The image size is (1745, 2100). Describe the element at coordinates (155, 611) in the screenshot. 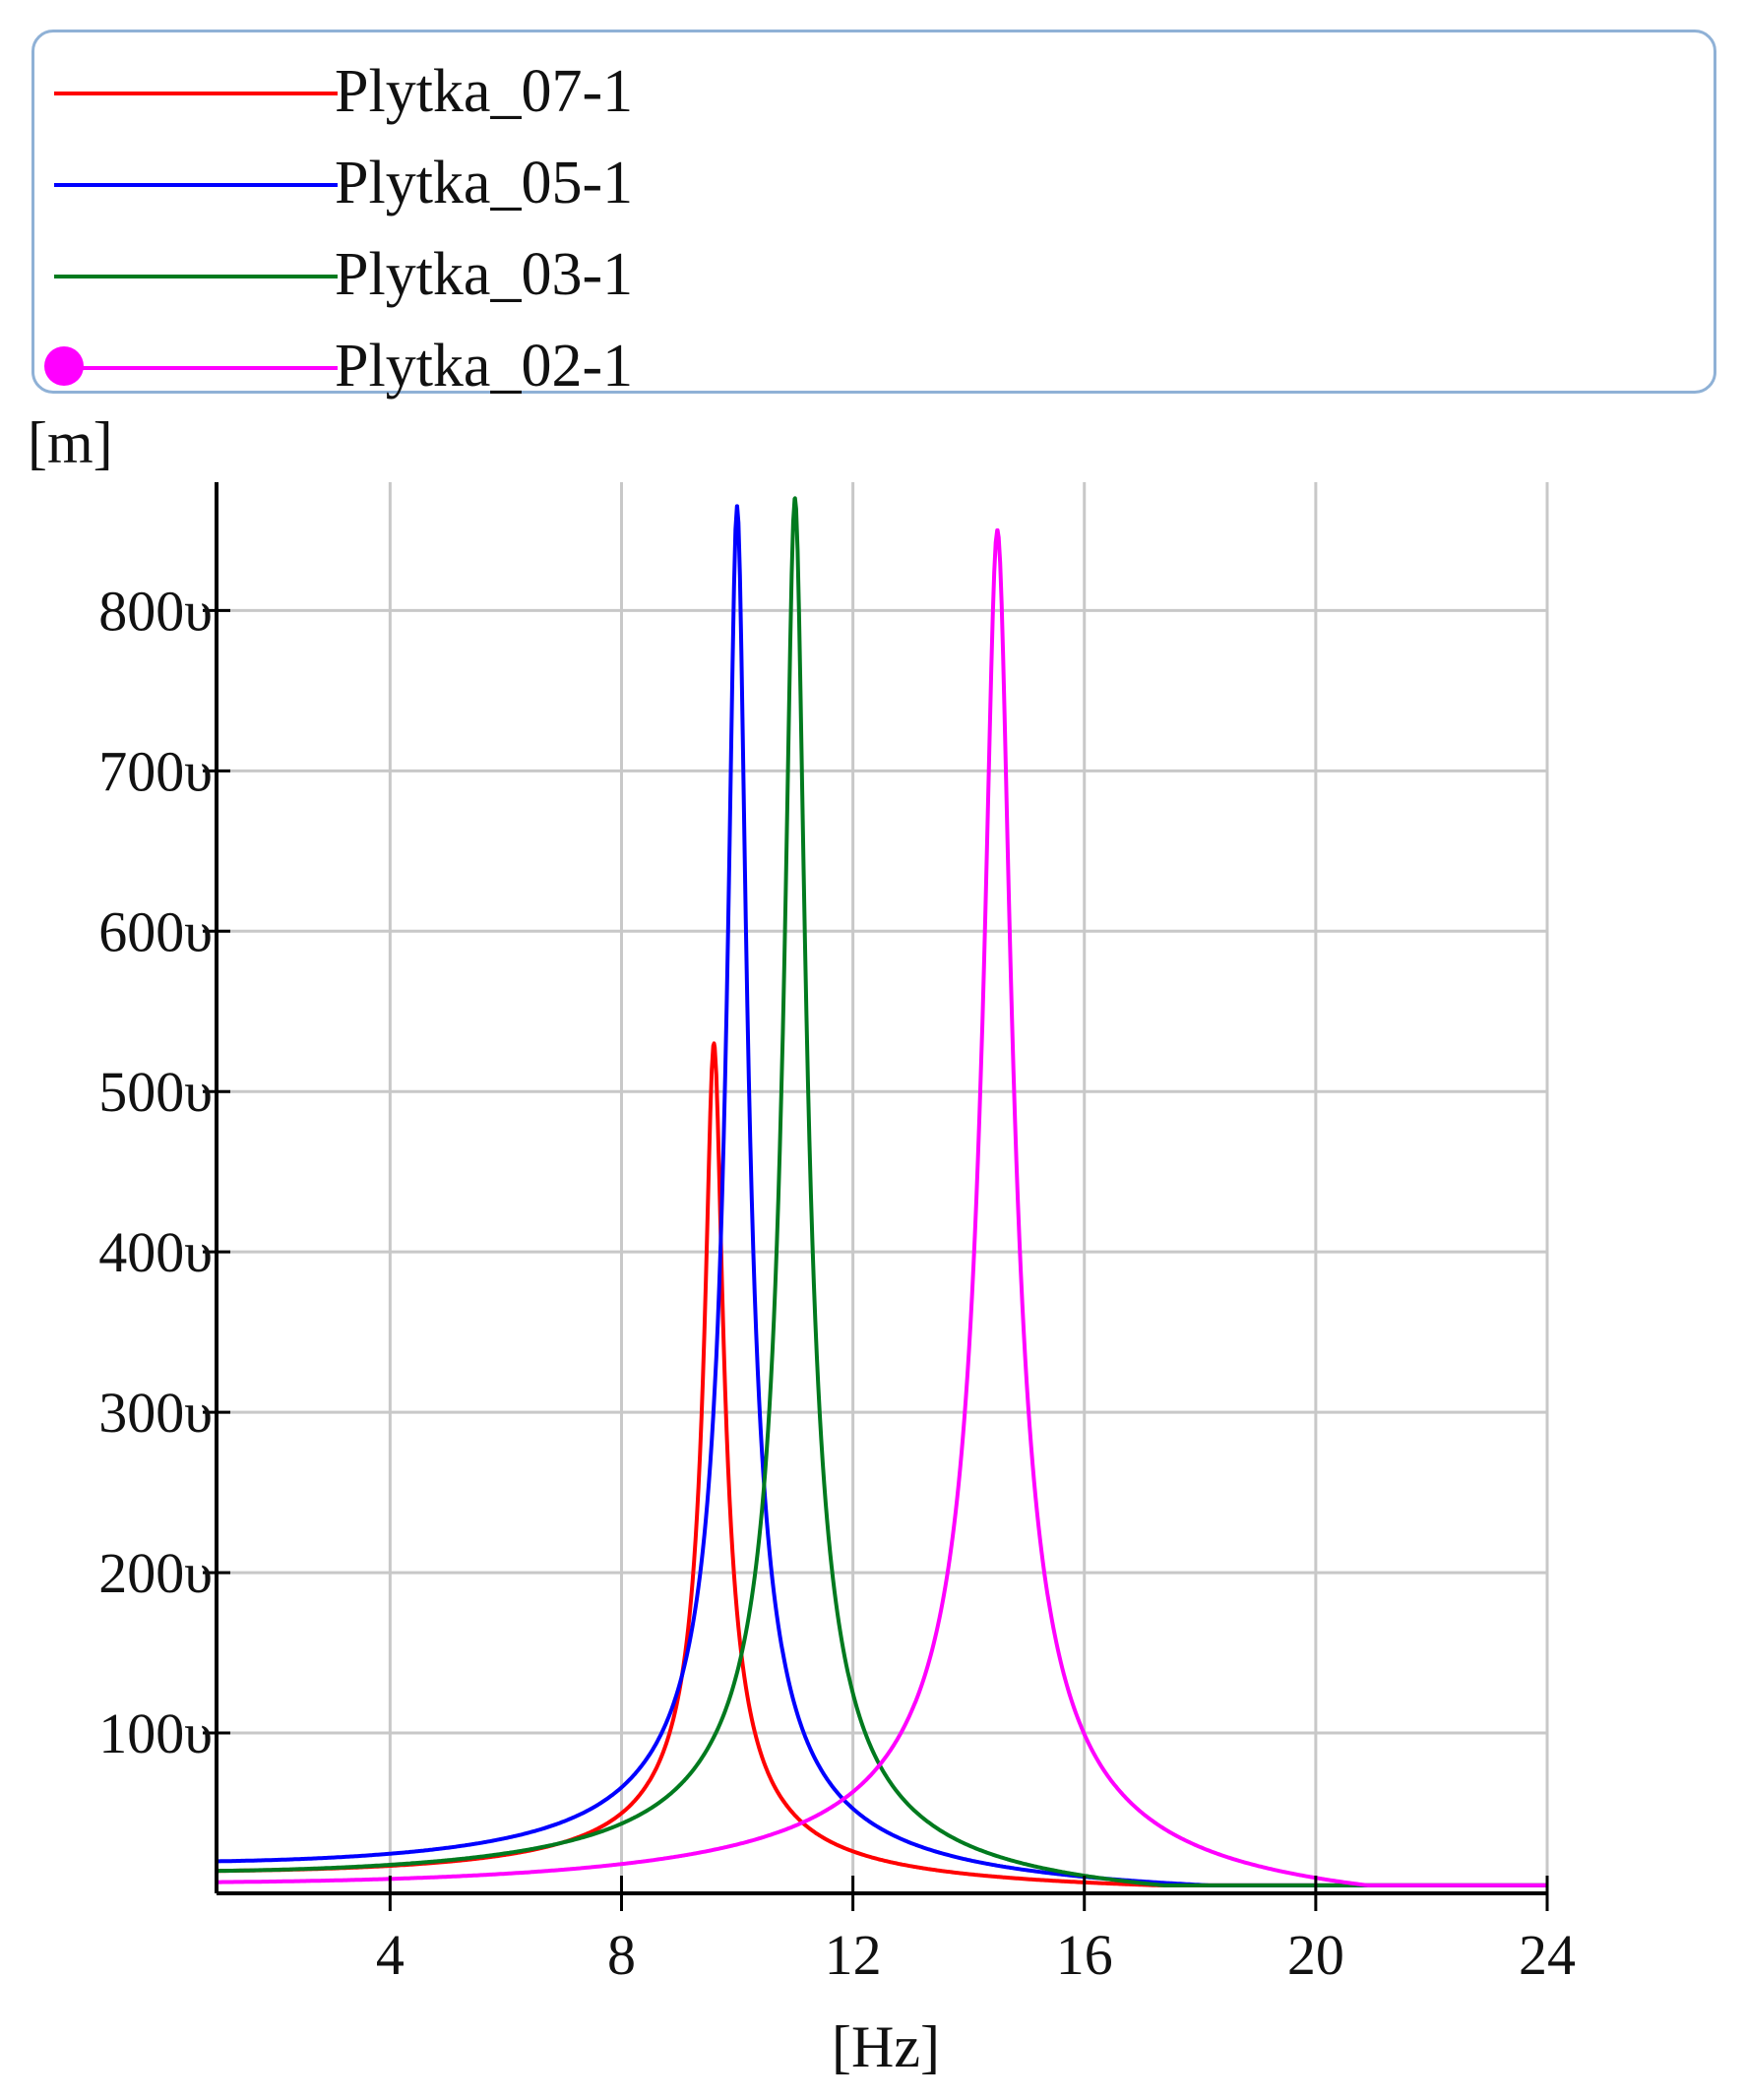

I see `y-tick-label-800: 800υ` at that location.